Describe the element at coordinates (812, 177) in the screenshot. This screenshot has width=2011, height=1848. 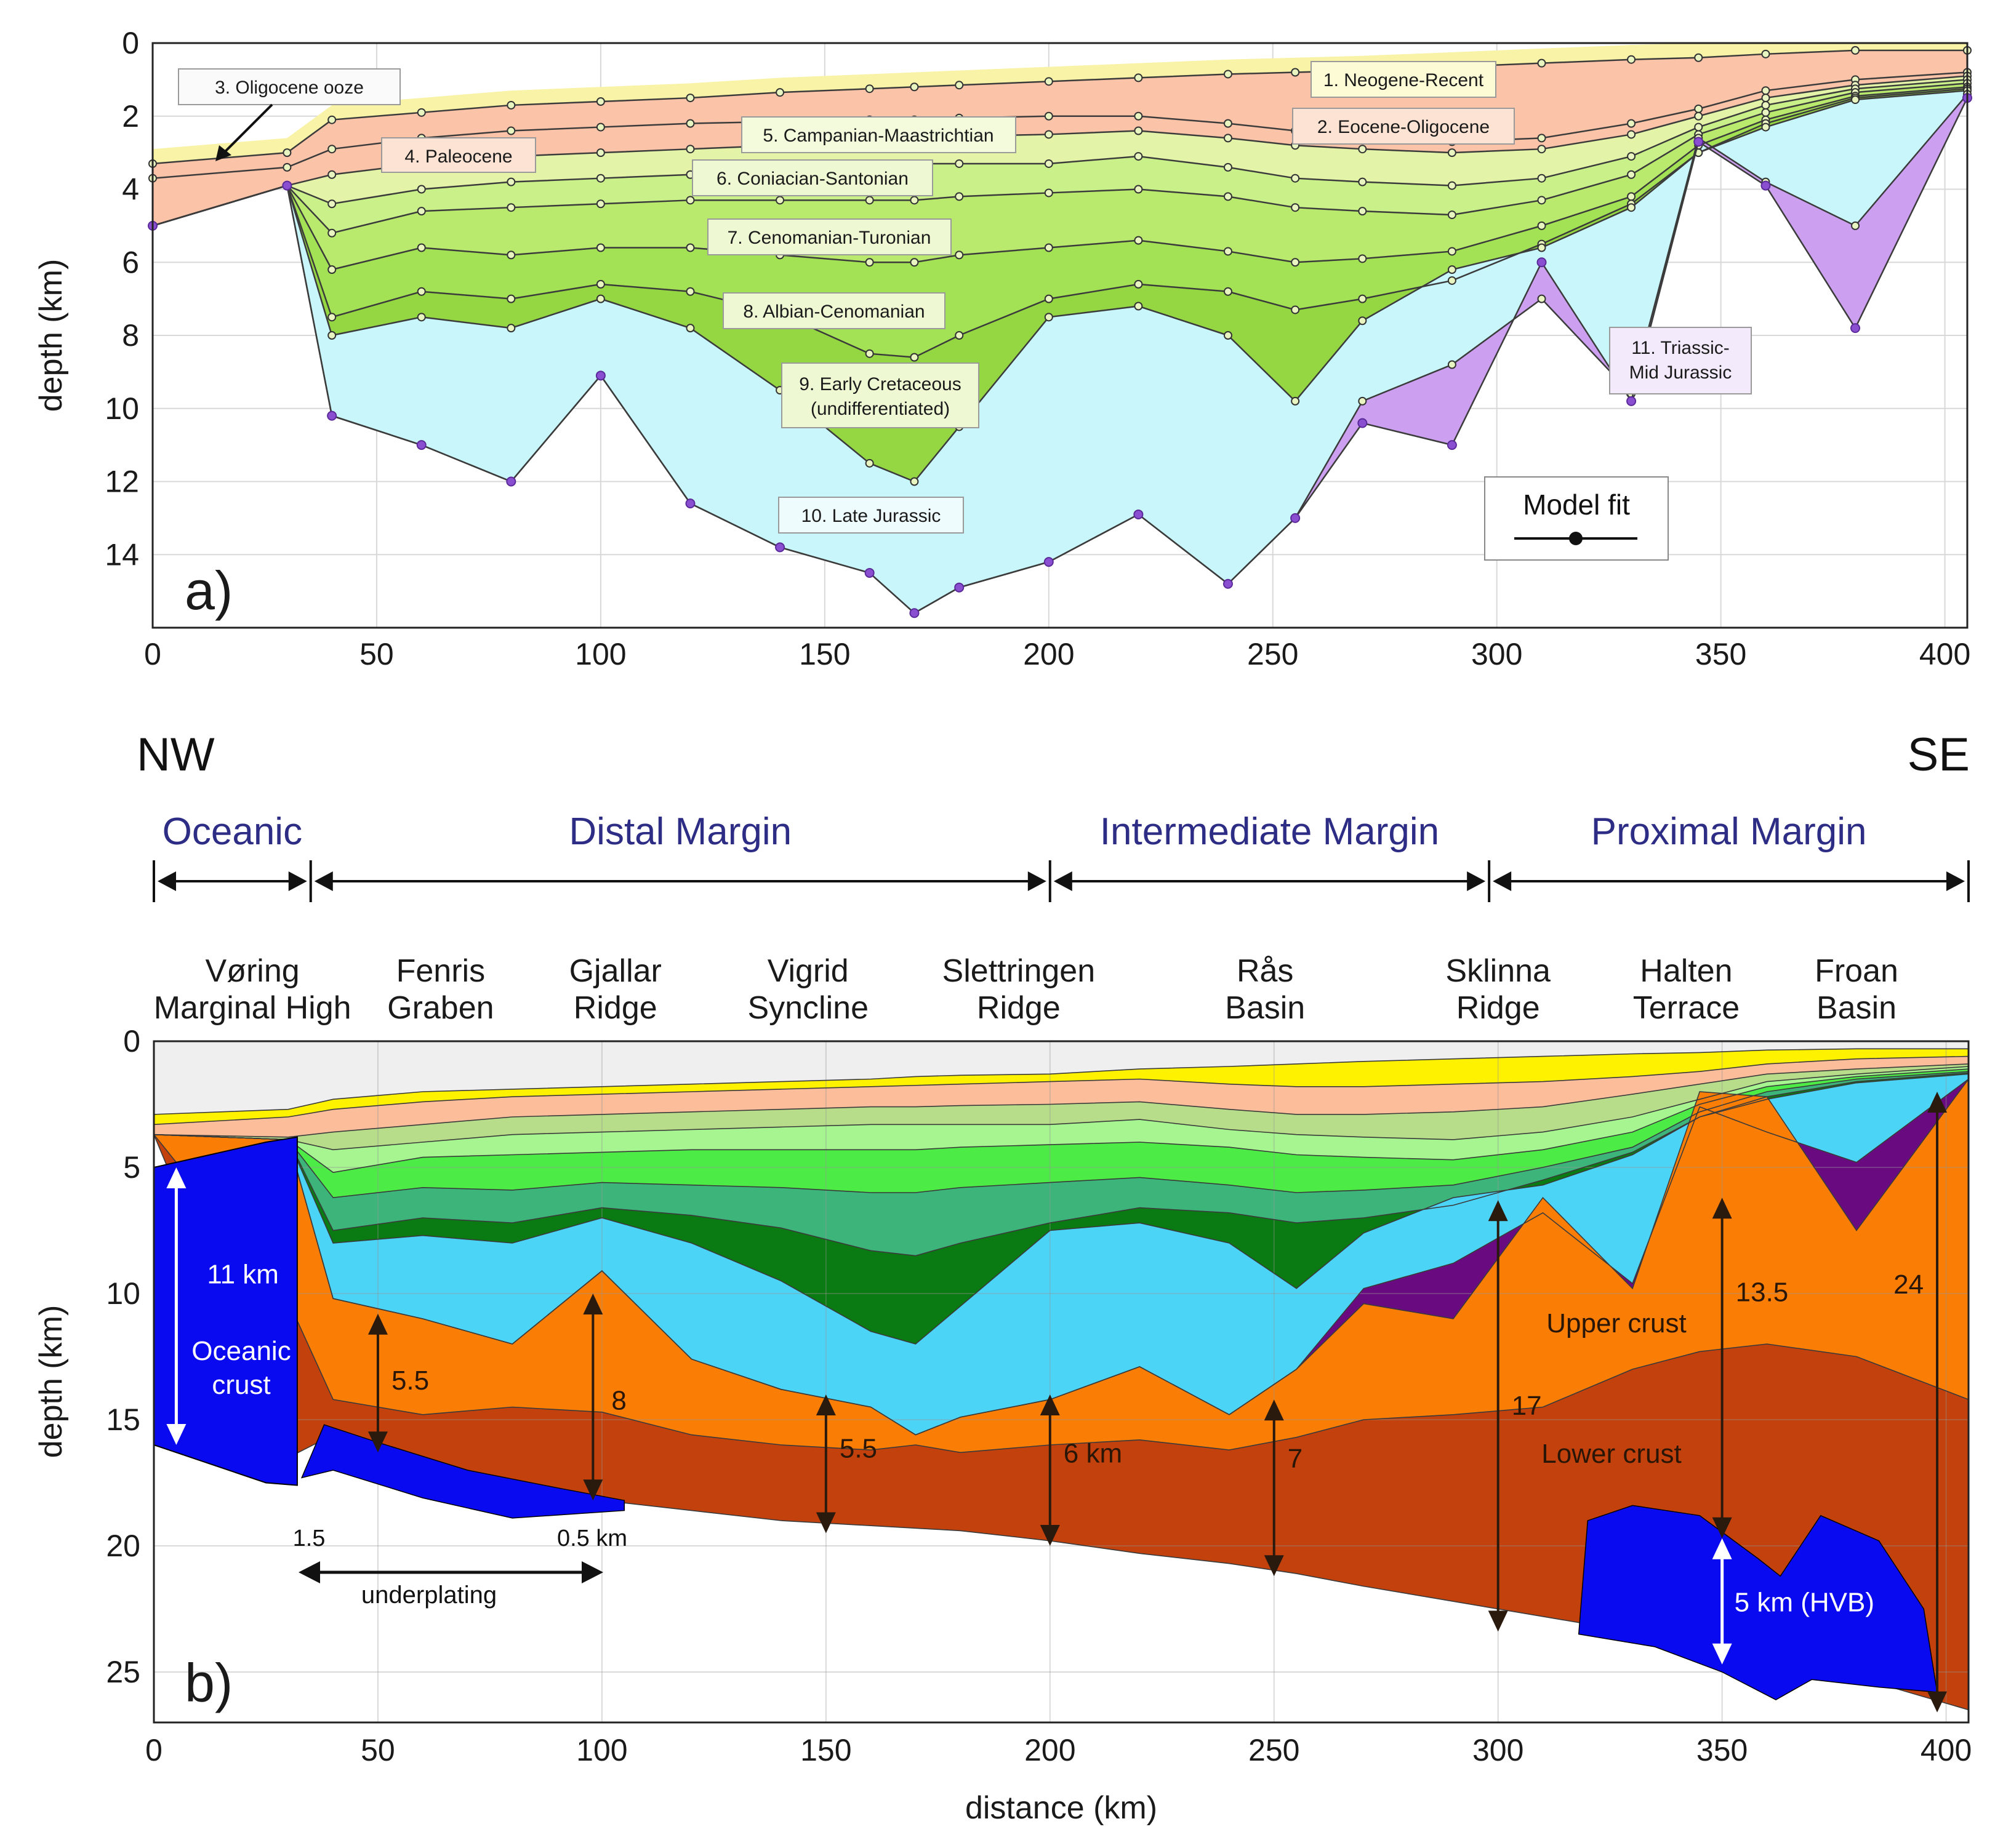
I see `unit-label-coniacian-santonian: 6. Coniacian-Santonian` at that location.